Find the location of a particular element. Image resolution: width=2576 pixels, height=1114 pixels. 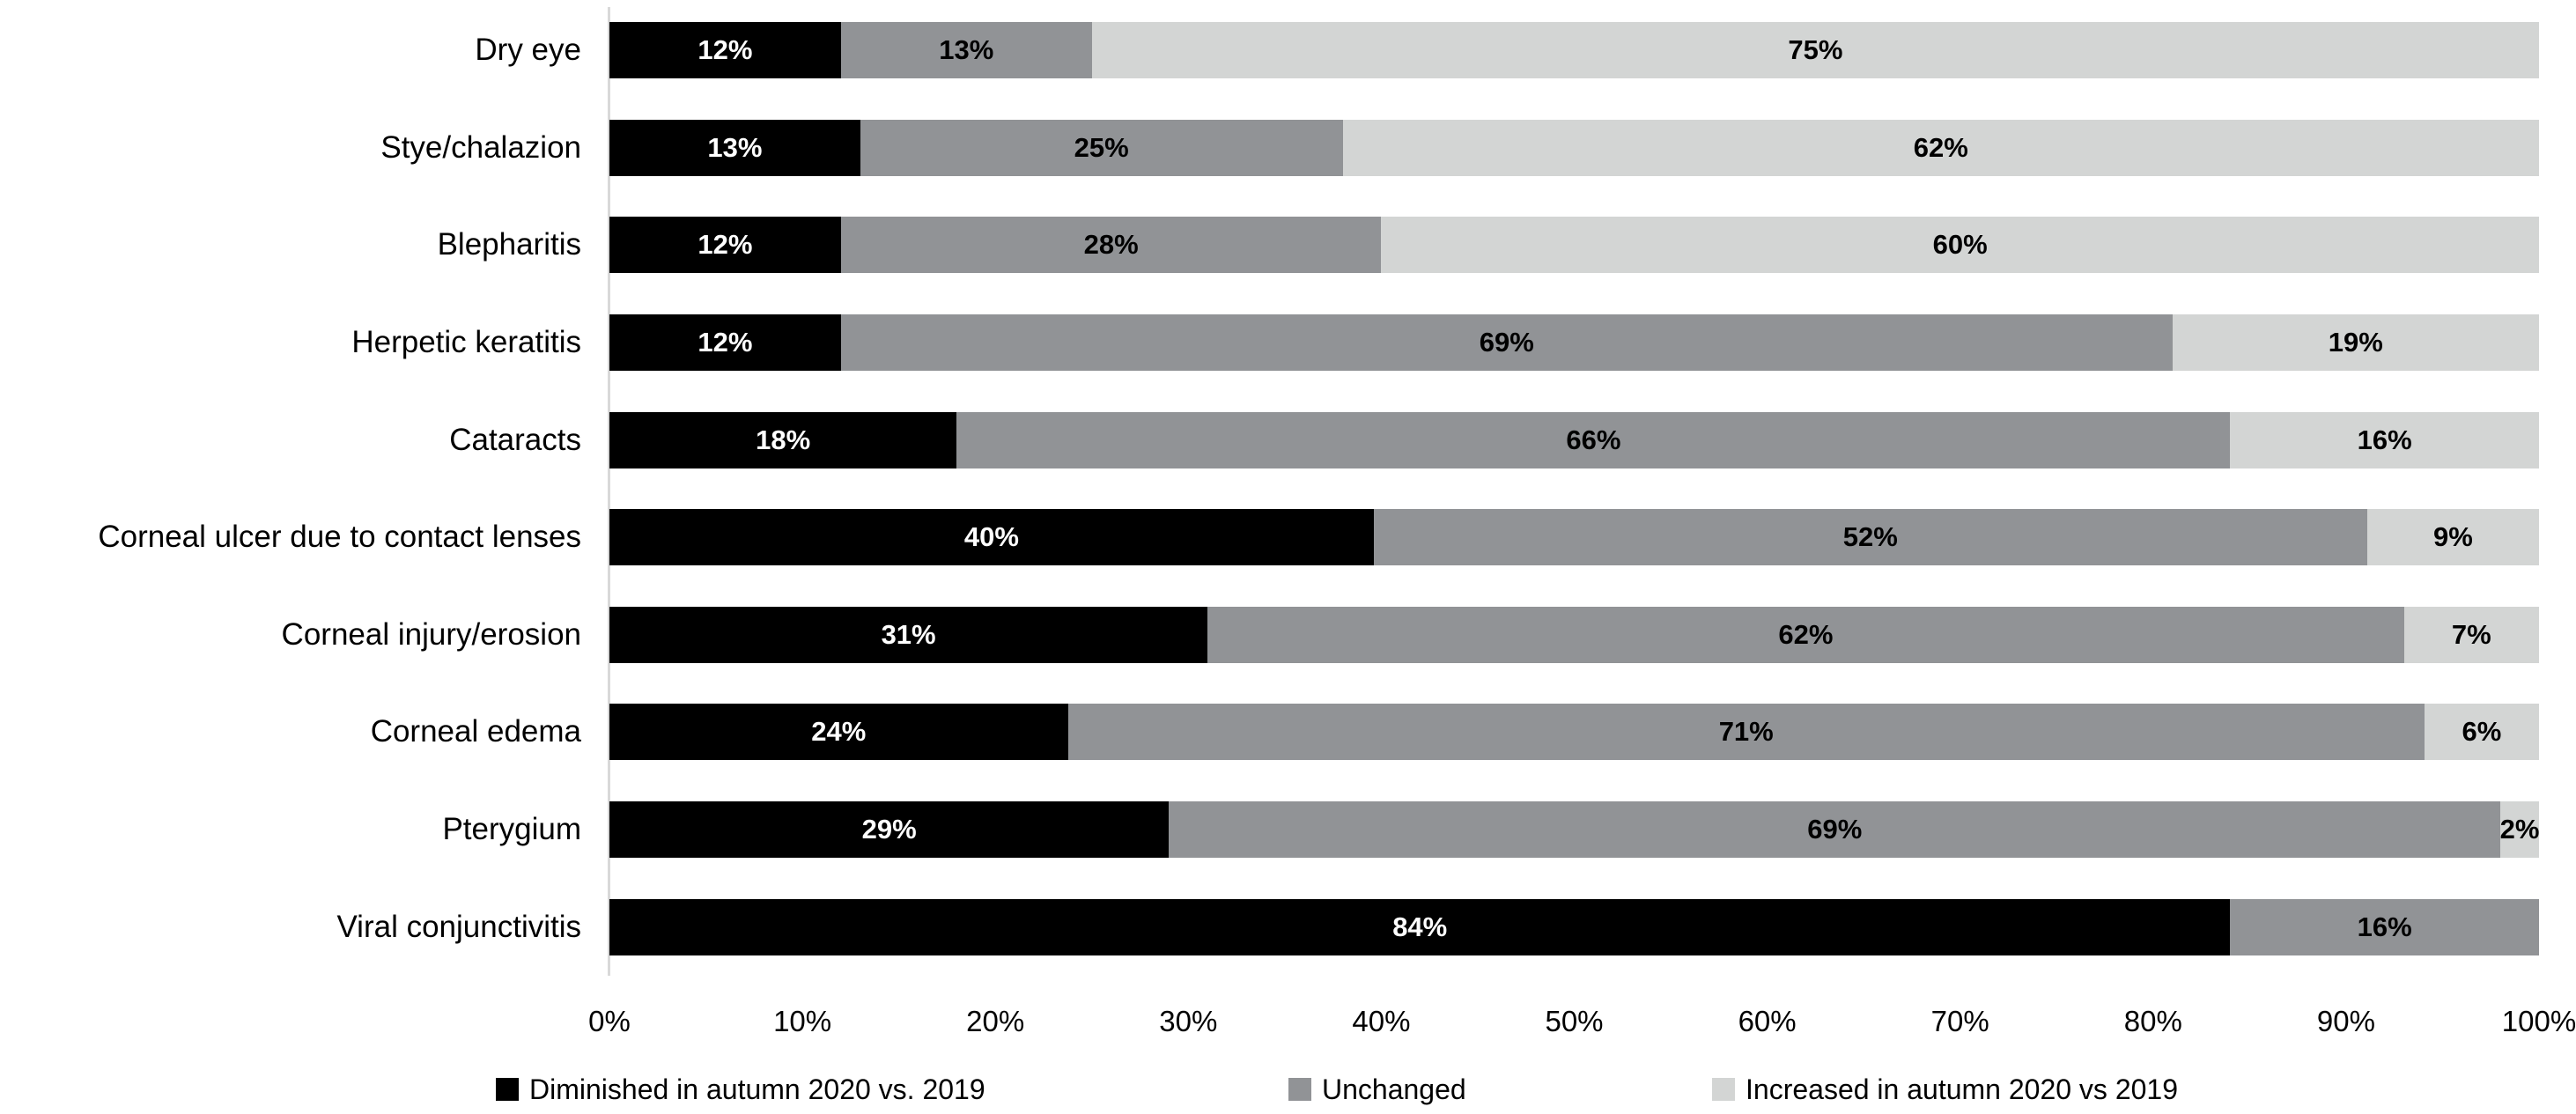

bar-row: Viral conjunctivitis 84% 16% is located at coordinates (1269, 927).